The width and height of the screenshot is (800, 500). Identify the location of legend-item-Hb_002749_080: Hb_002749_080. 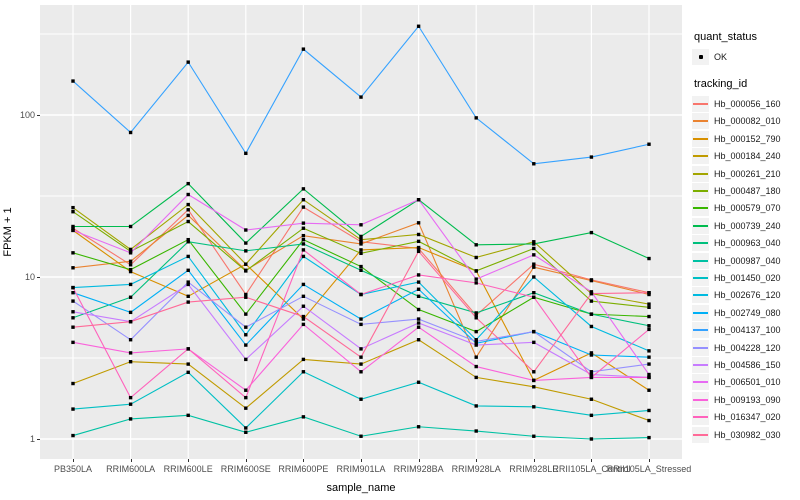
(745, 312).